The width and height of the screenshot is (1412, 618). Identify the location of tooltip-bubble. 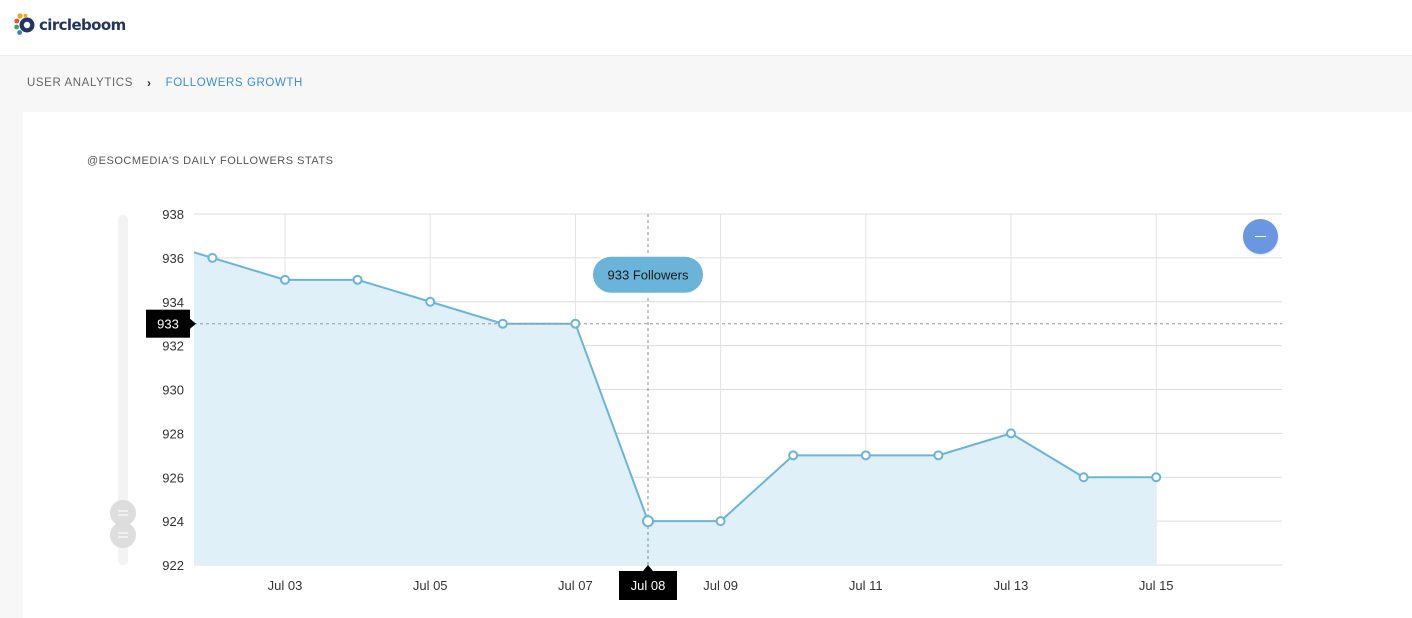
(648, 274).